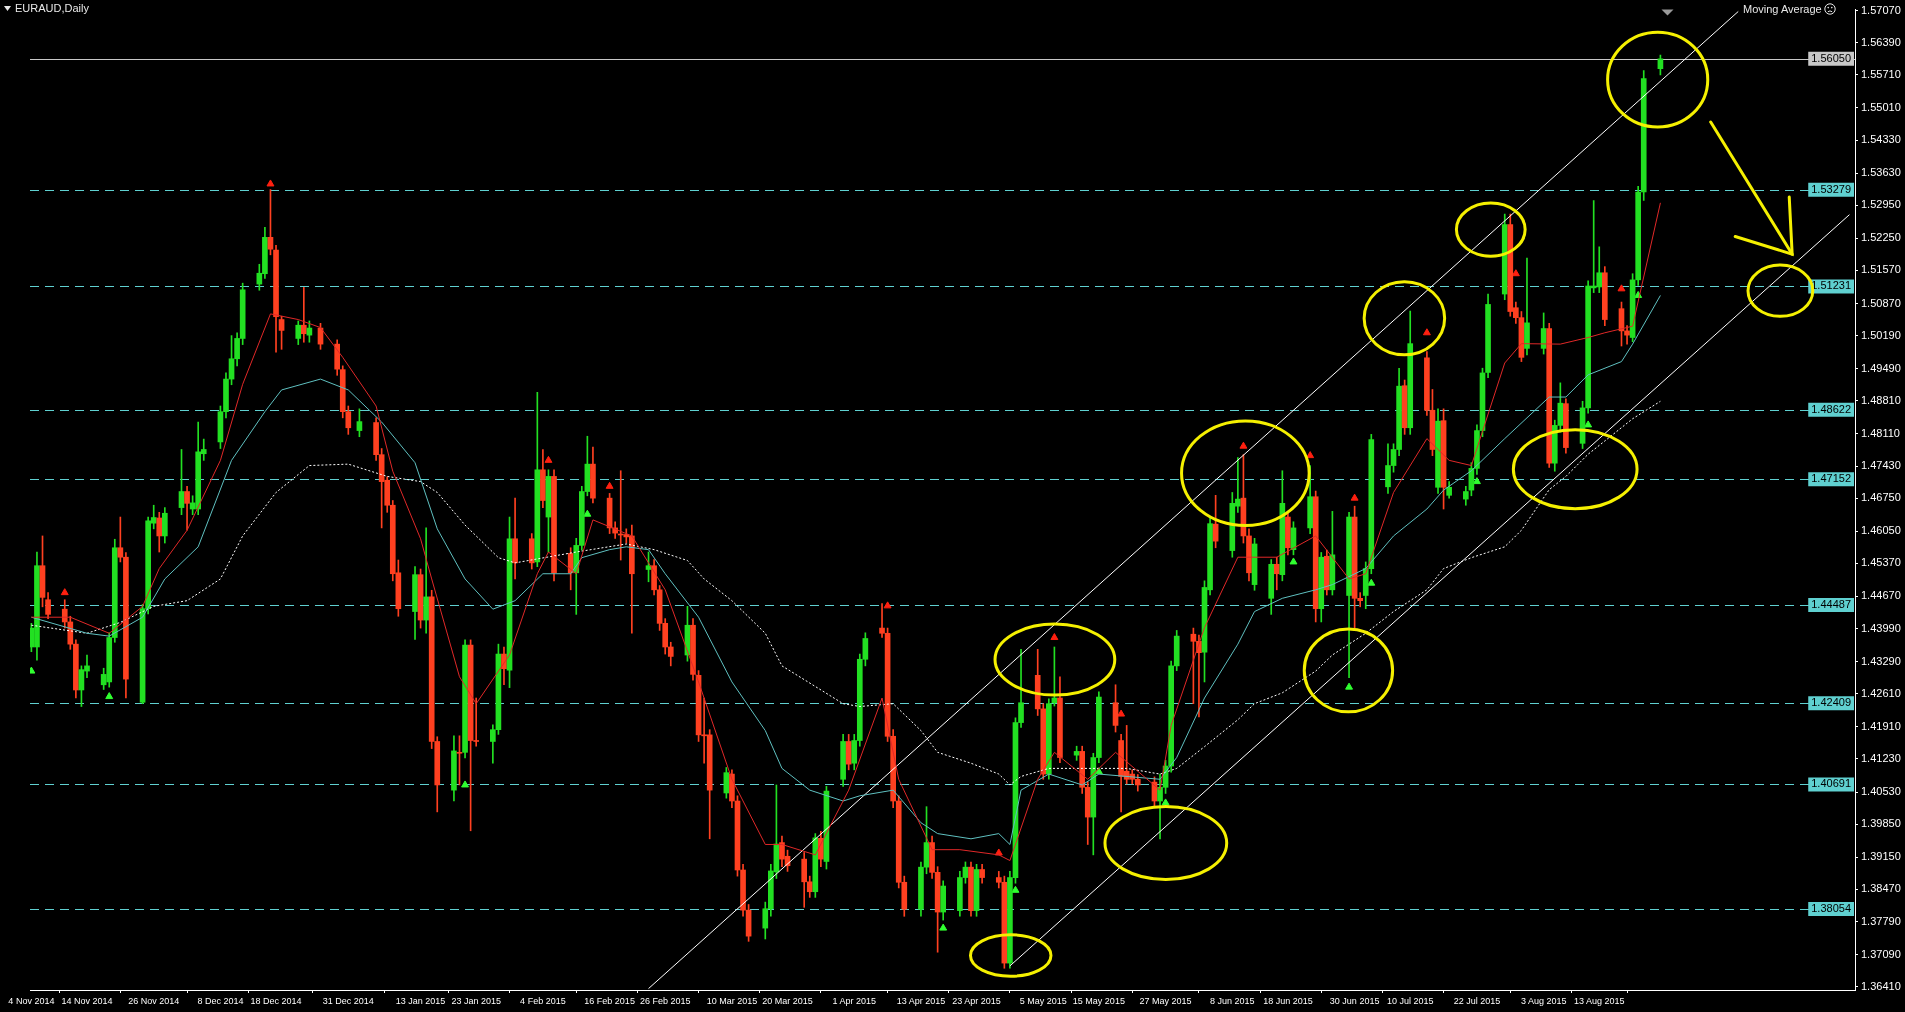  What do you see at coordinates (1410, 1000) in the screenshot?
I see `x-tick-label: 10 Jul 2015` at bounding box center [1410, 1000].